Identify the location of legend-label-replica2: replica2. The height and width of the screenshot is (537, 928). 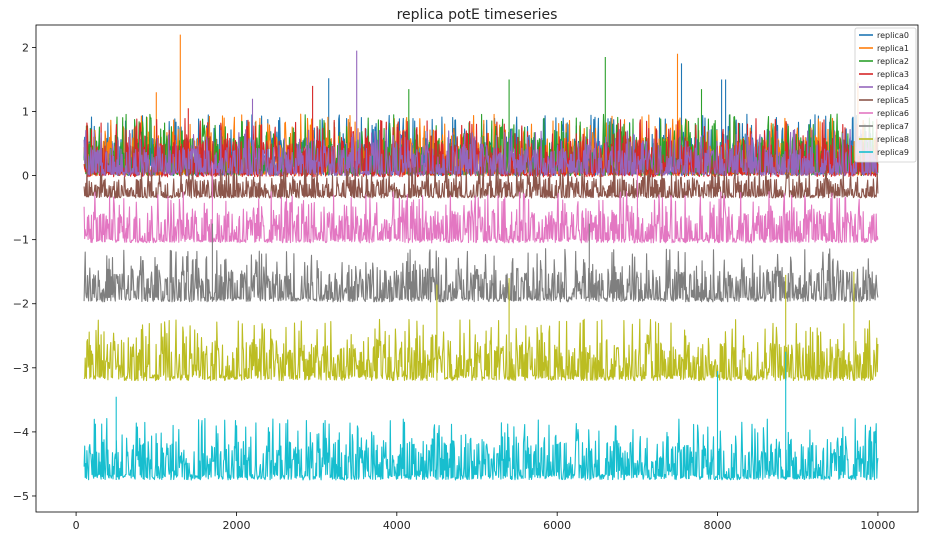
(893, 61).